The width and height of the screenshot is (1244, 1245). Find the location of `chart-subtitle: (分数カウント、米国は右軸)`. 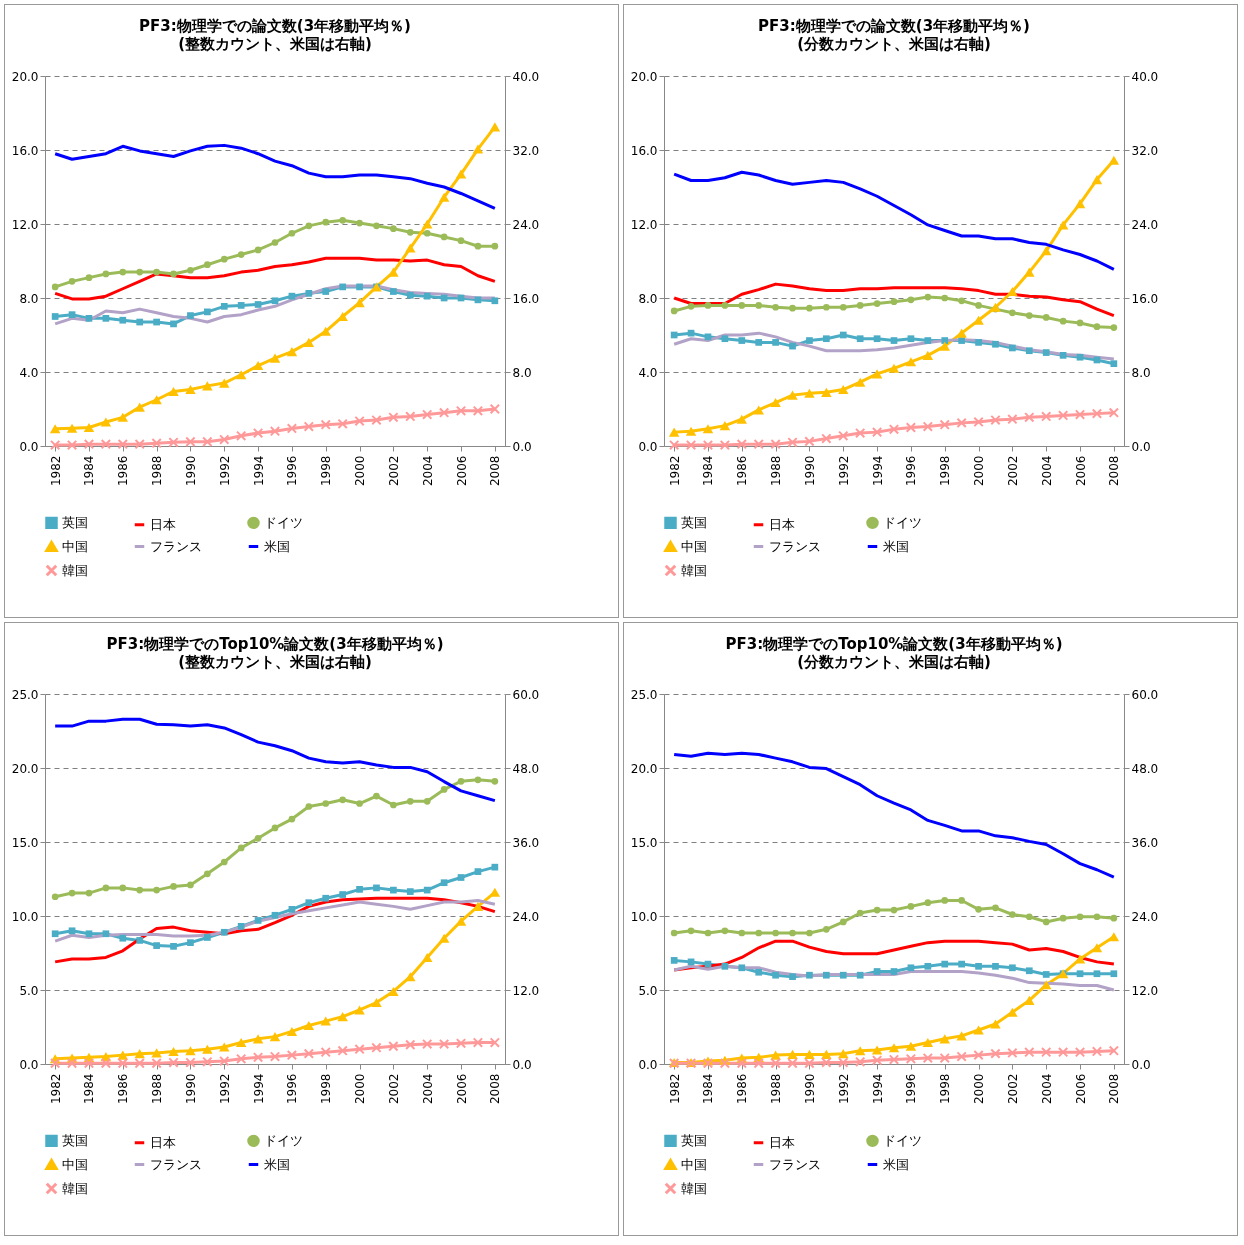

chart-subtitle: (分数カウント、米国は右軸) is located at coordinates (894, 44).